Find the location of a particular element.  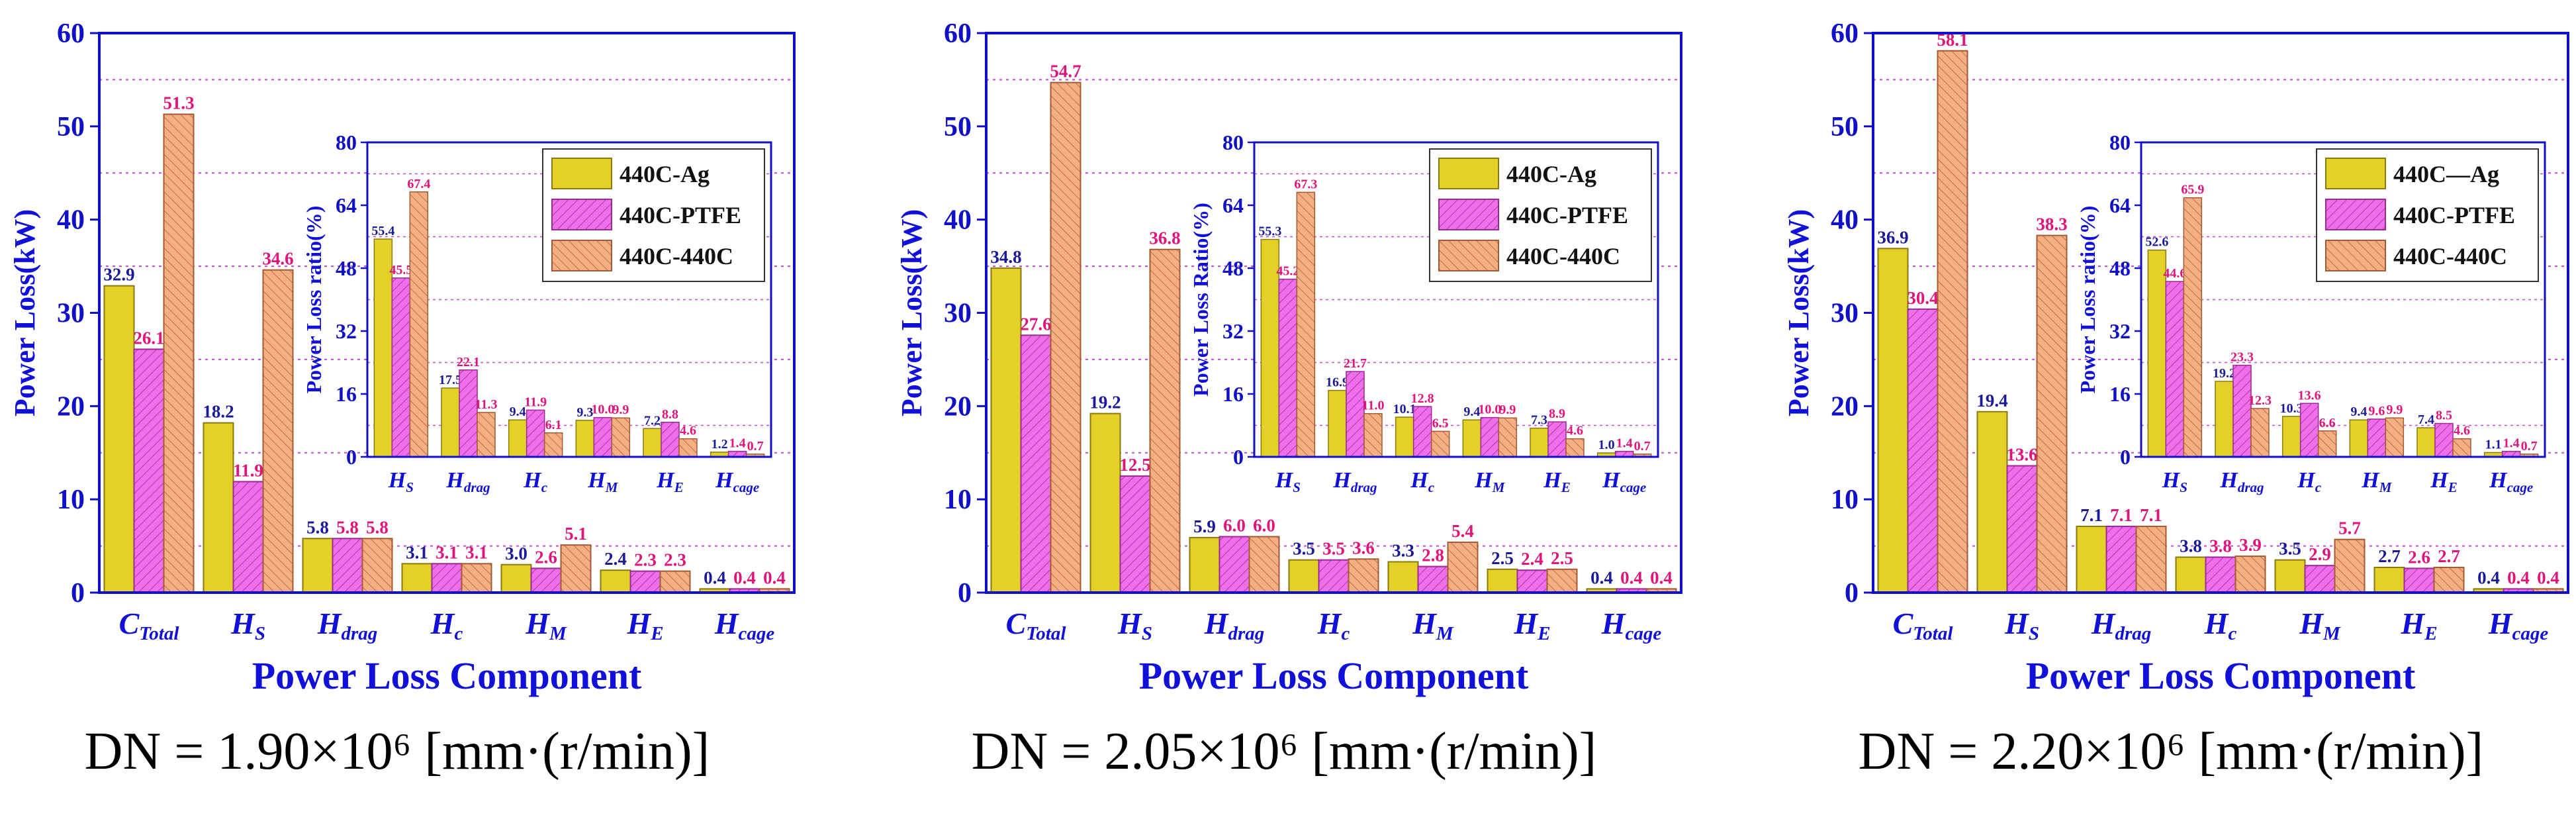

bar-value-label: 6.0 is located at coordinates (1264, 526).